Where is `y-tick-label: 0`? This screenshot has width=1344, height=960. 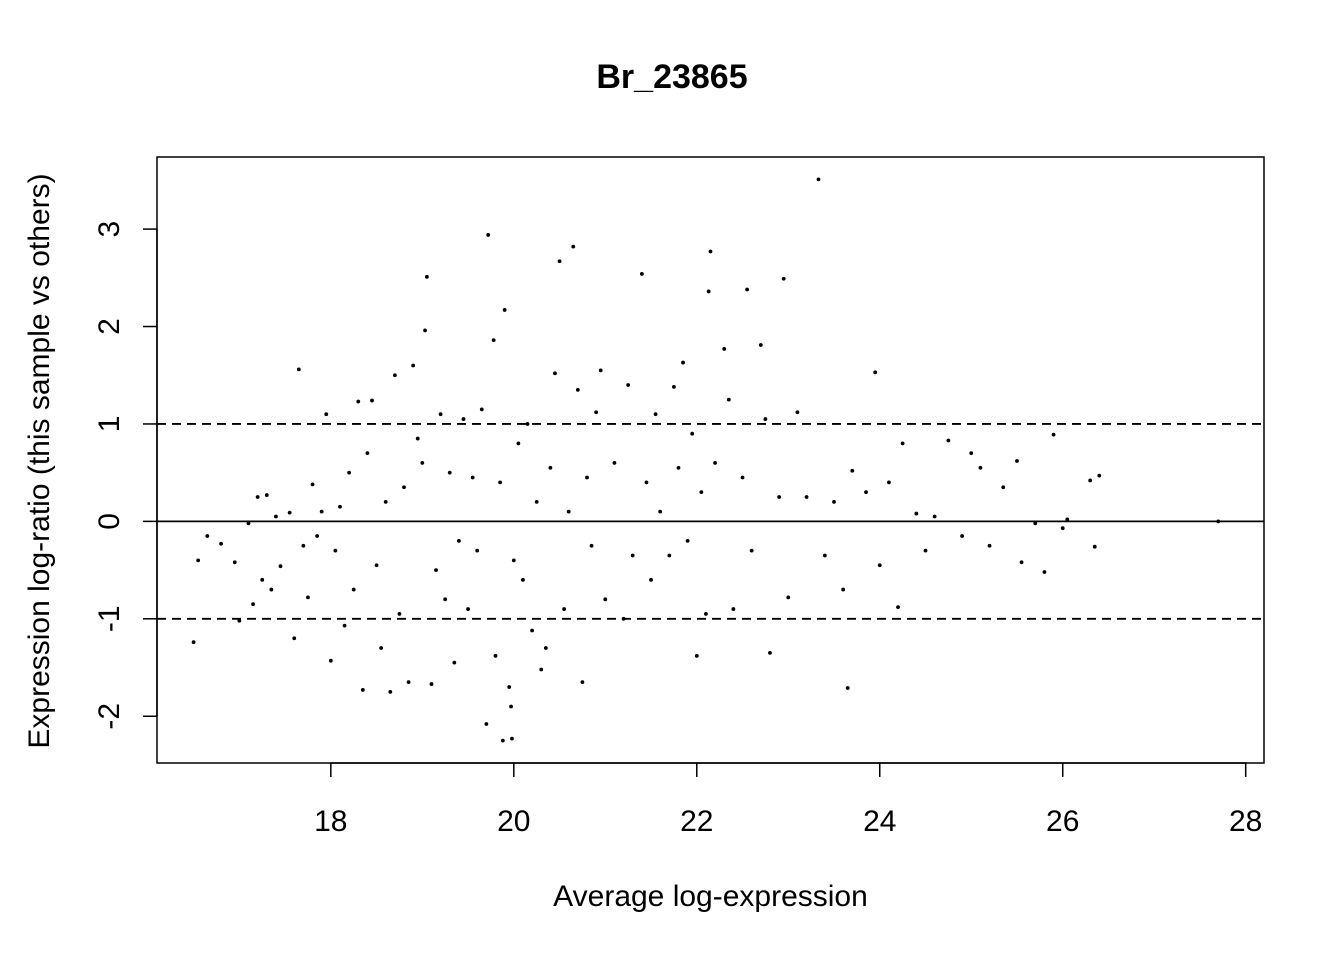
y-tick-label: 0 is located at coordinates (109, 521).